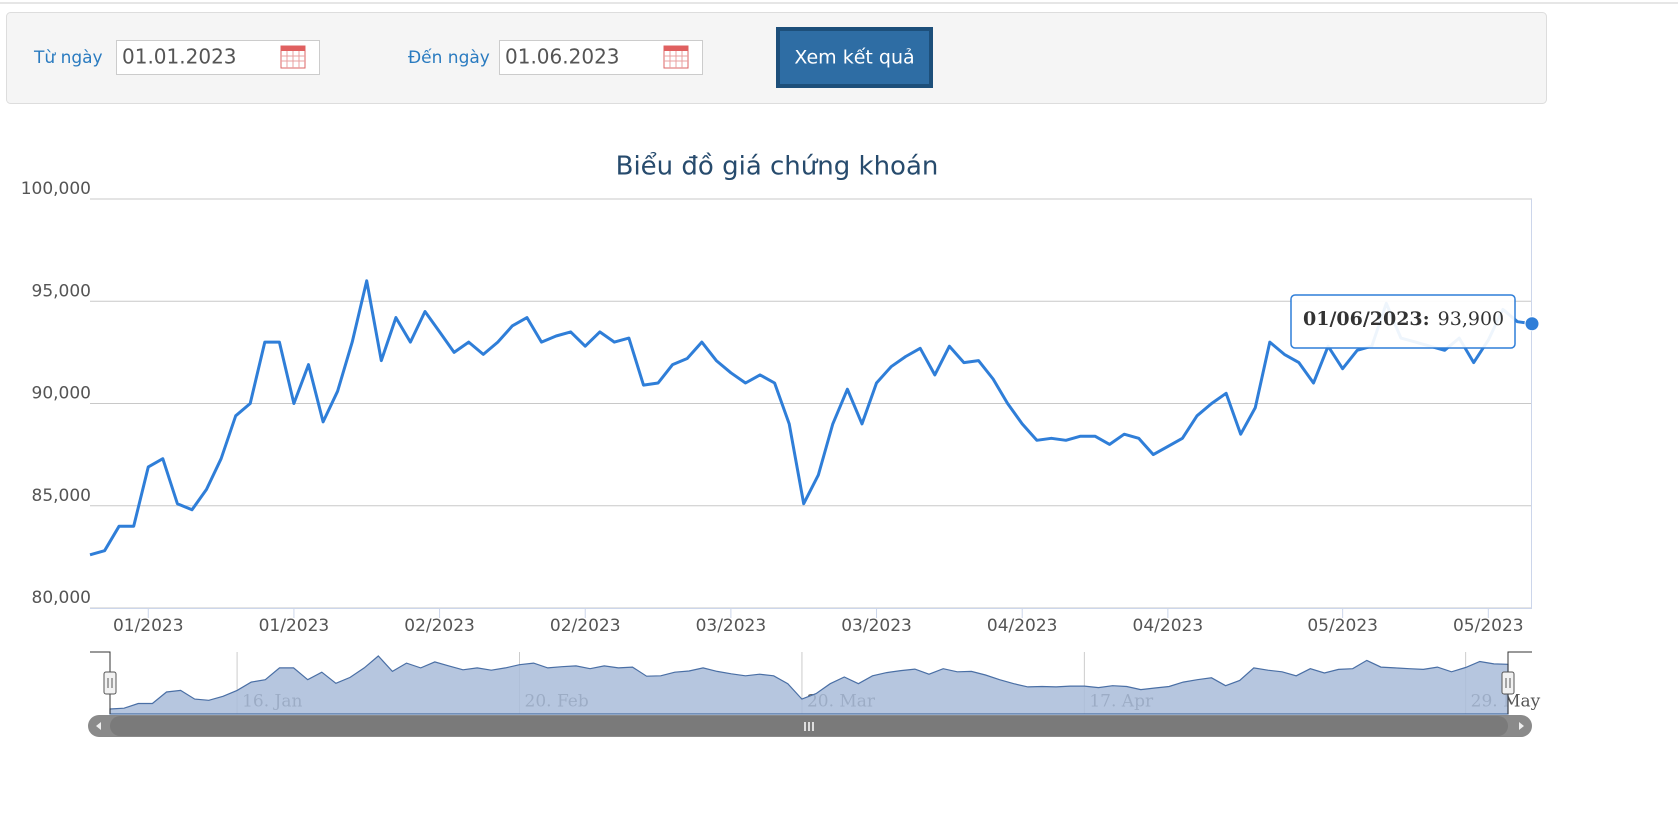 The width and height of the screenshot is (1678, 823). Describe the element at coordinates (98, 726) in the screenshot. I see `scroll-left-arrow` at that location.